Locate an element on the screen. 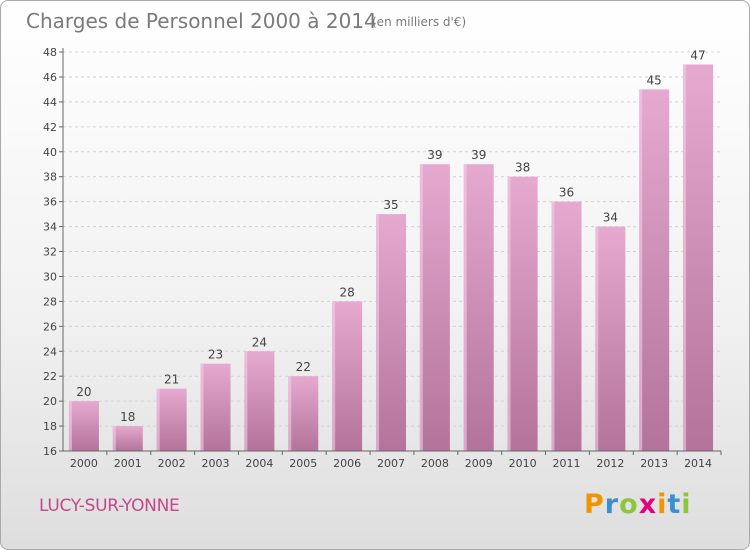  y-tick-label: 34 is located at coordinates (50, 227).